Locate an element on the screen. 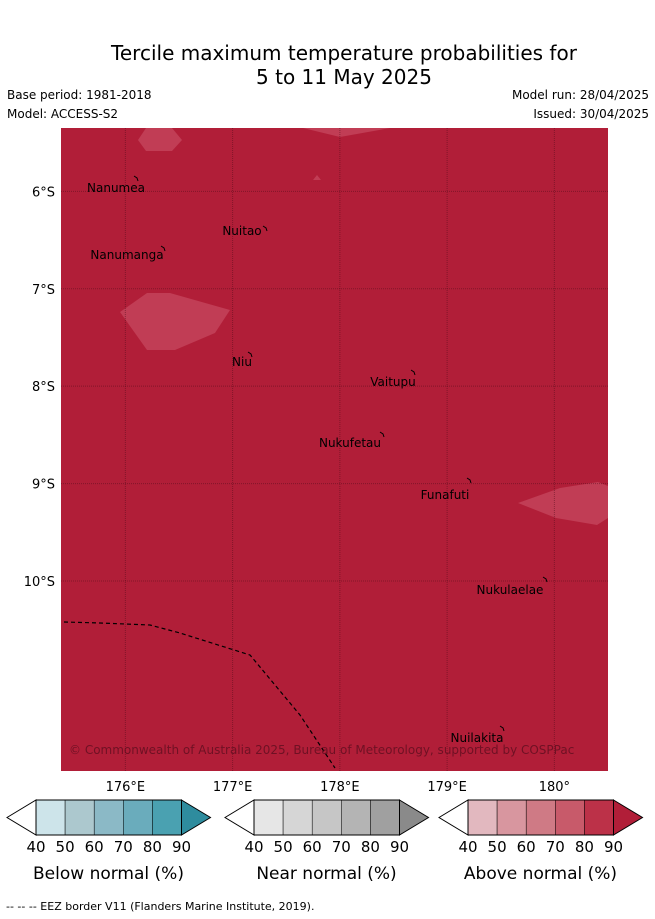  colorbars is located at coordinates (325, 817).